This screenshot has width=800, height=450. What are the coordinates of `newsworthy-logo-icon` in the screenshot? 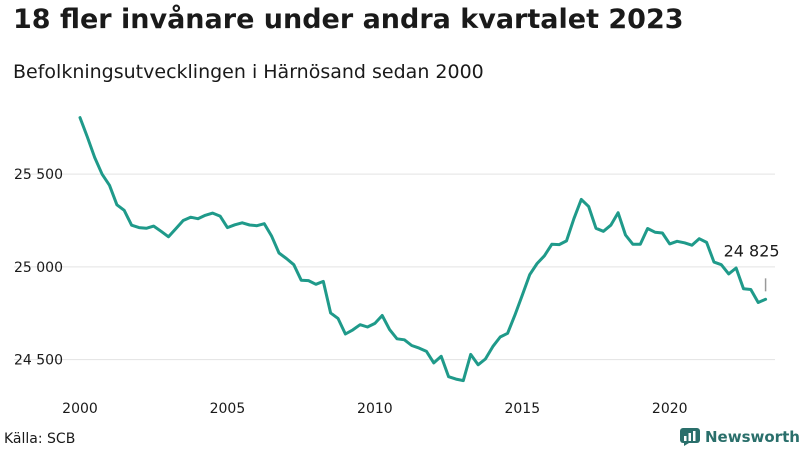 It's located at (690, 437).